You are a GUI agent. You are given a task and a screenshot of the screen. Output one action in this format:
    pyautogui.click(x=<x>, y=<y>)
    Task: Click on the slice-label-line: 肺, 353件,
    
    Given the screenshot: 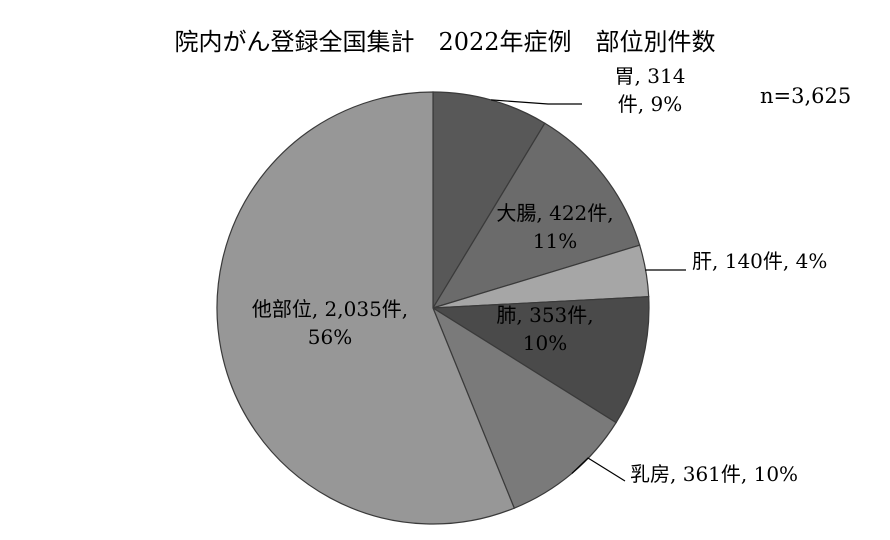 What is the action you would take?
    pyautogui.click(x=544, y=315)
    